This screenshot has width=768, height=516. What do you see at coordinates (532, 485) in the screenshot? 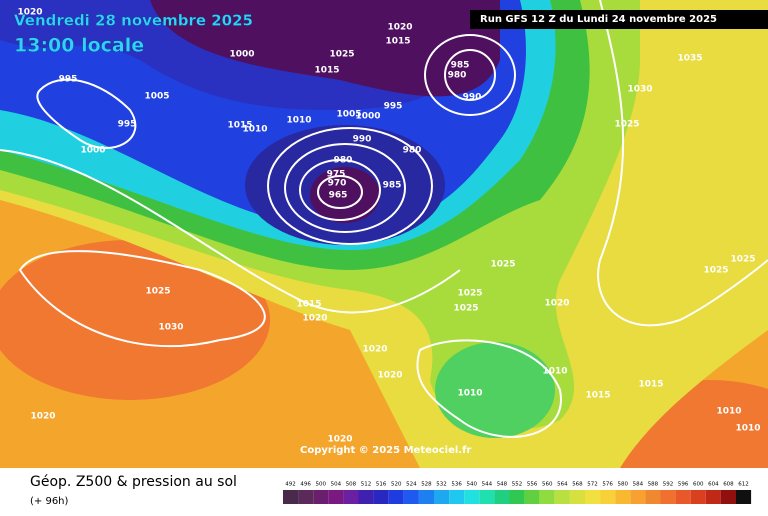
I see `scale-label: 556` at bounding box center [532, 485].